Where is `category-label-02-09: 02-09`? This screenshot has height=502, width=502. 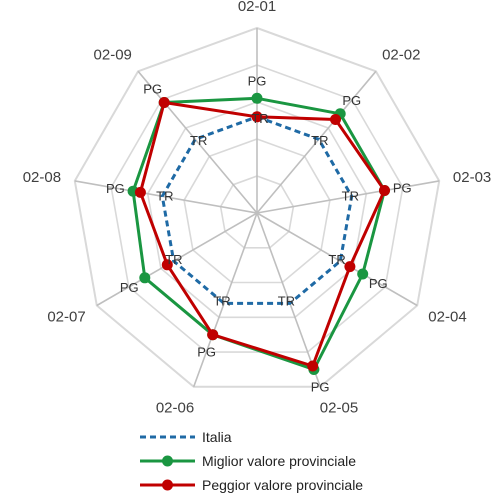 category-label-02-09: 02-09 is located at coordinates (113, 54).